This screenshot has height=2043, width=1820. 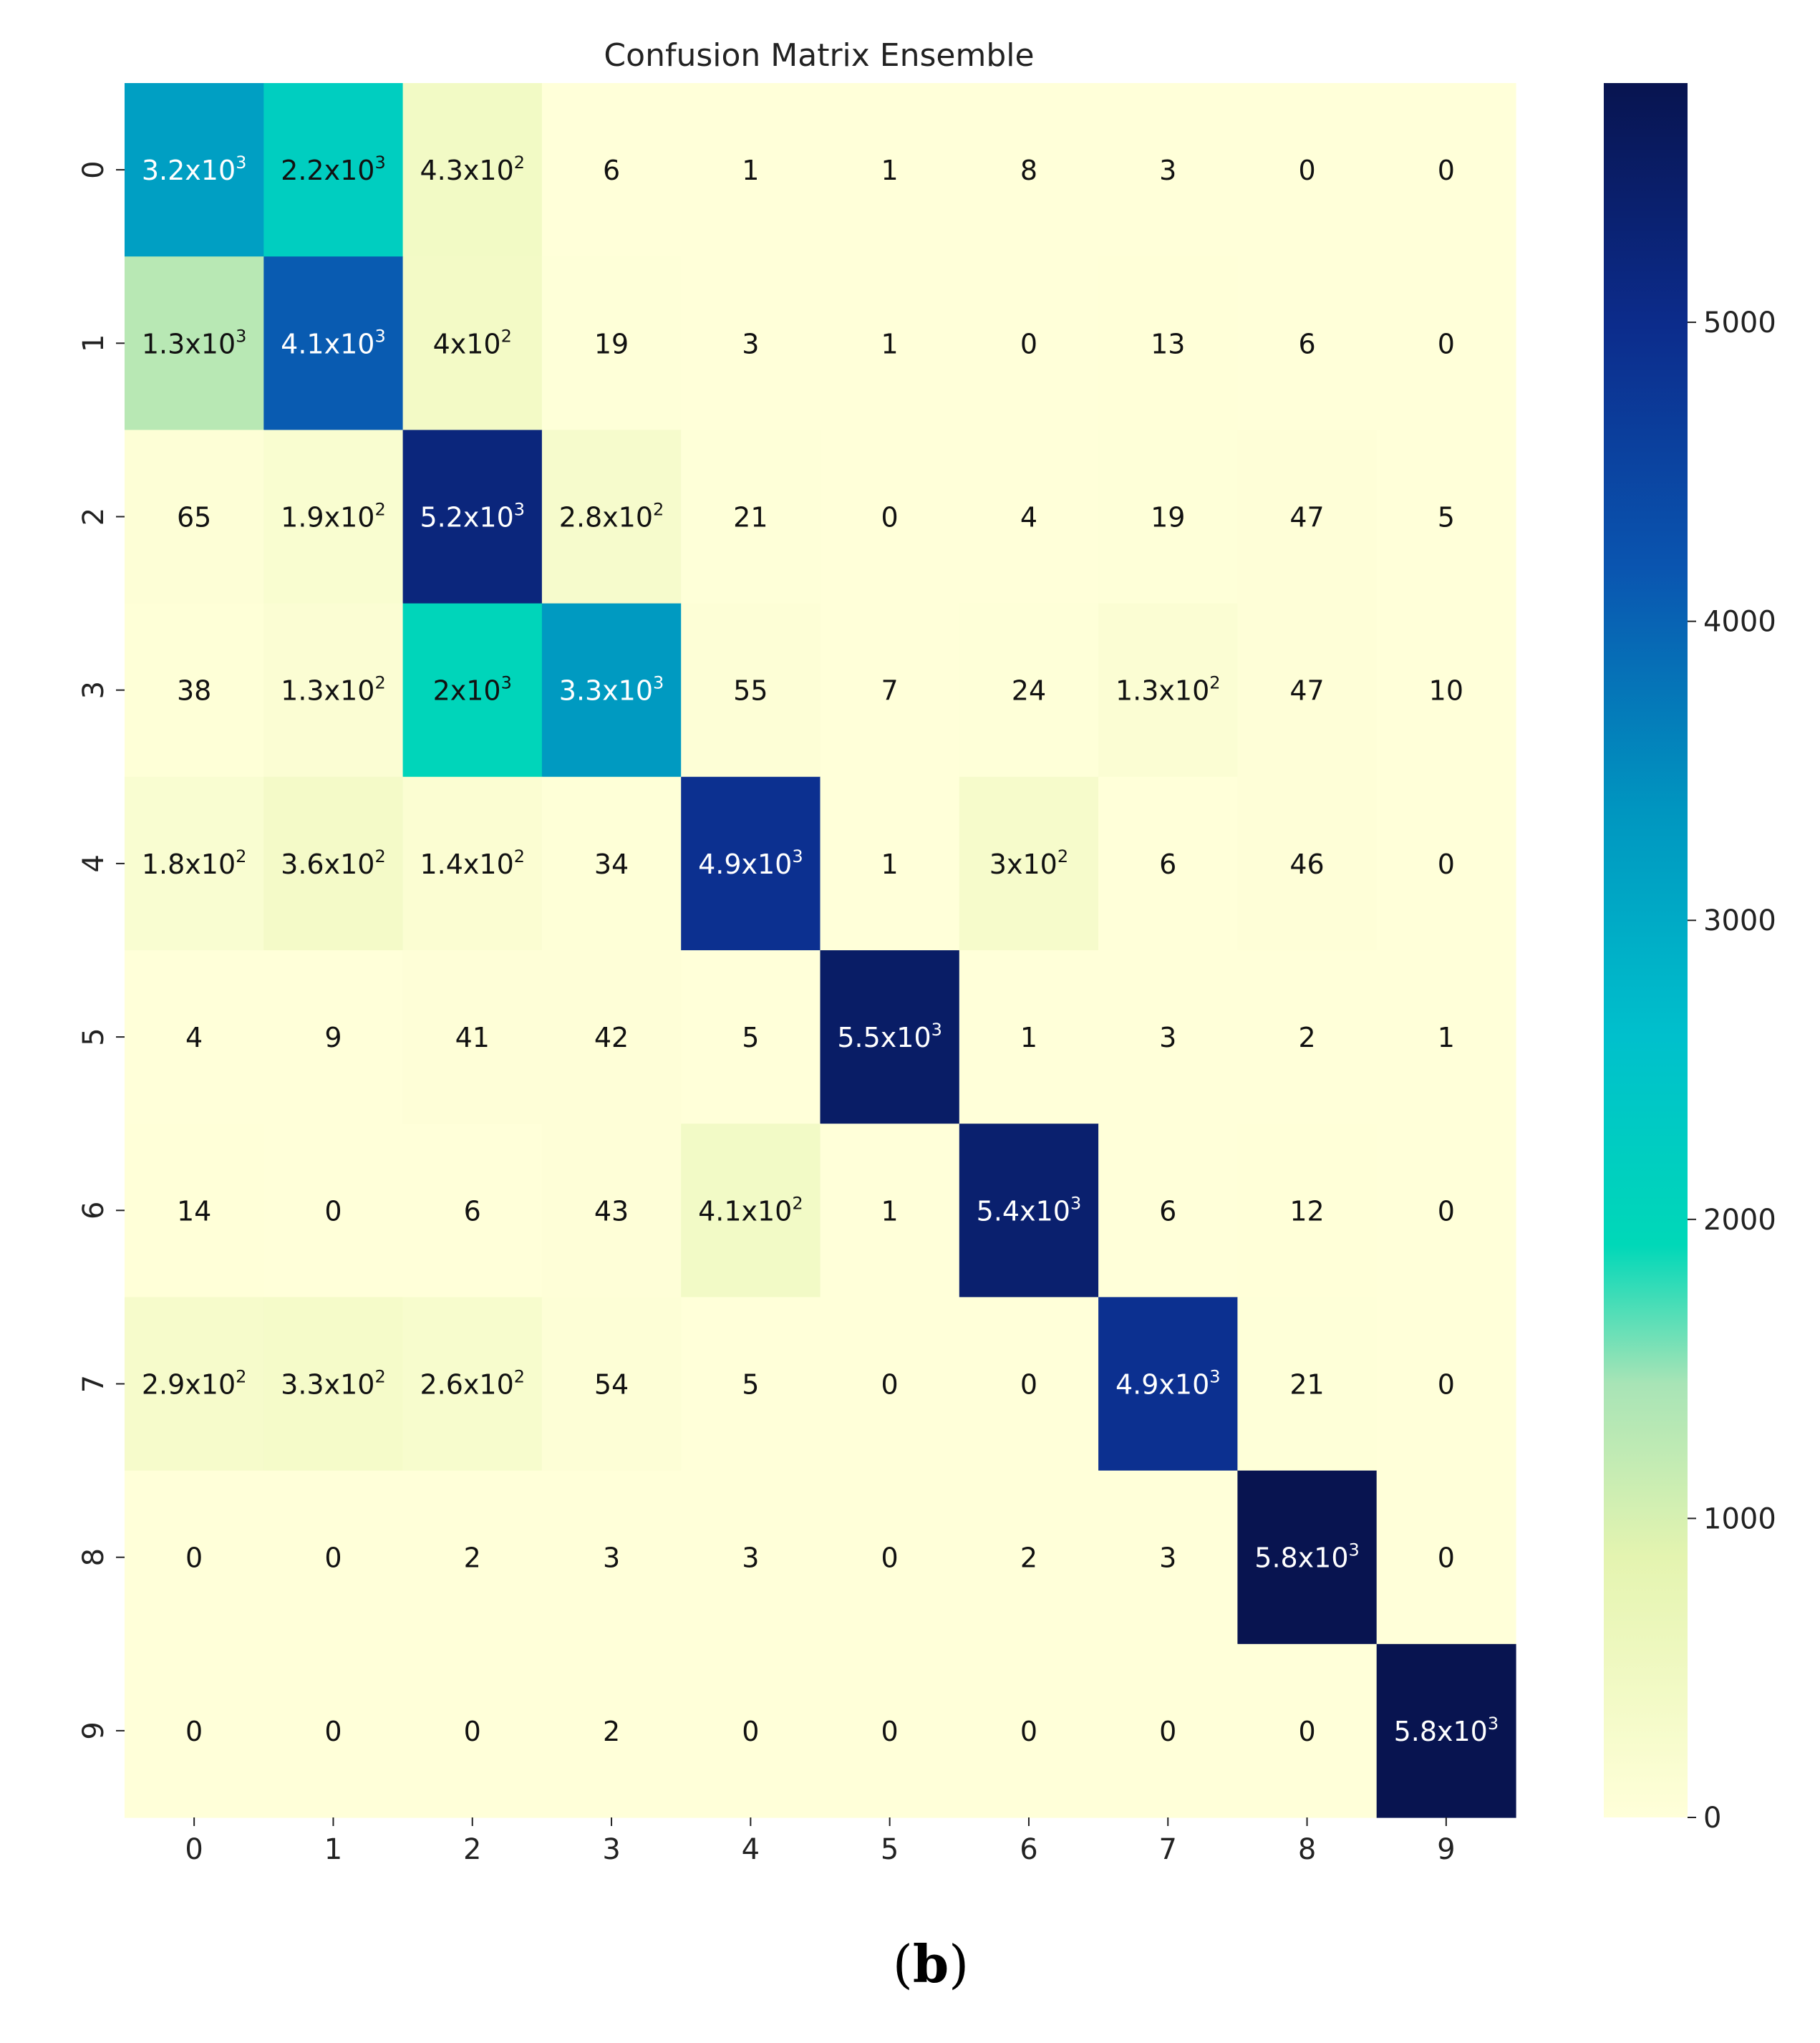 I want to click on cell-value-label: 5.2x103, so click(x=472, y=516).